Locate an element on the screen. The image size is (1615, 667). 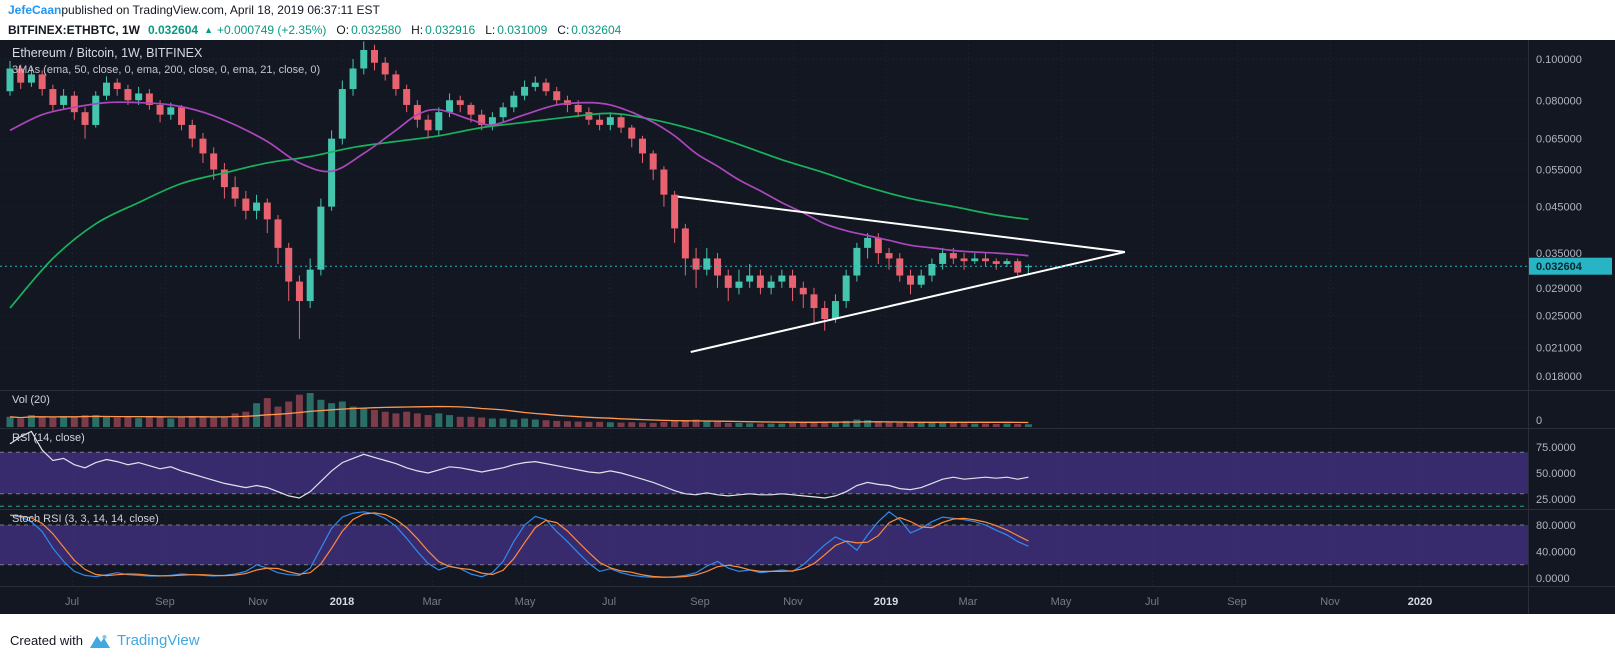
publisher-link: JefeCaan is located at coordinates (35, 10).